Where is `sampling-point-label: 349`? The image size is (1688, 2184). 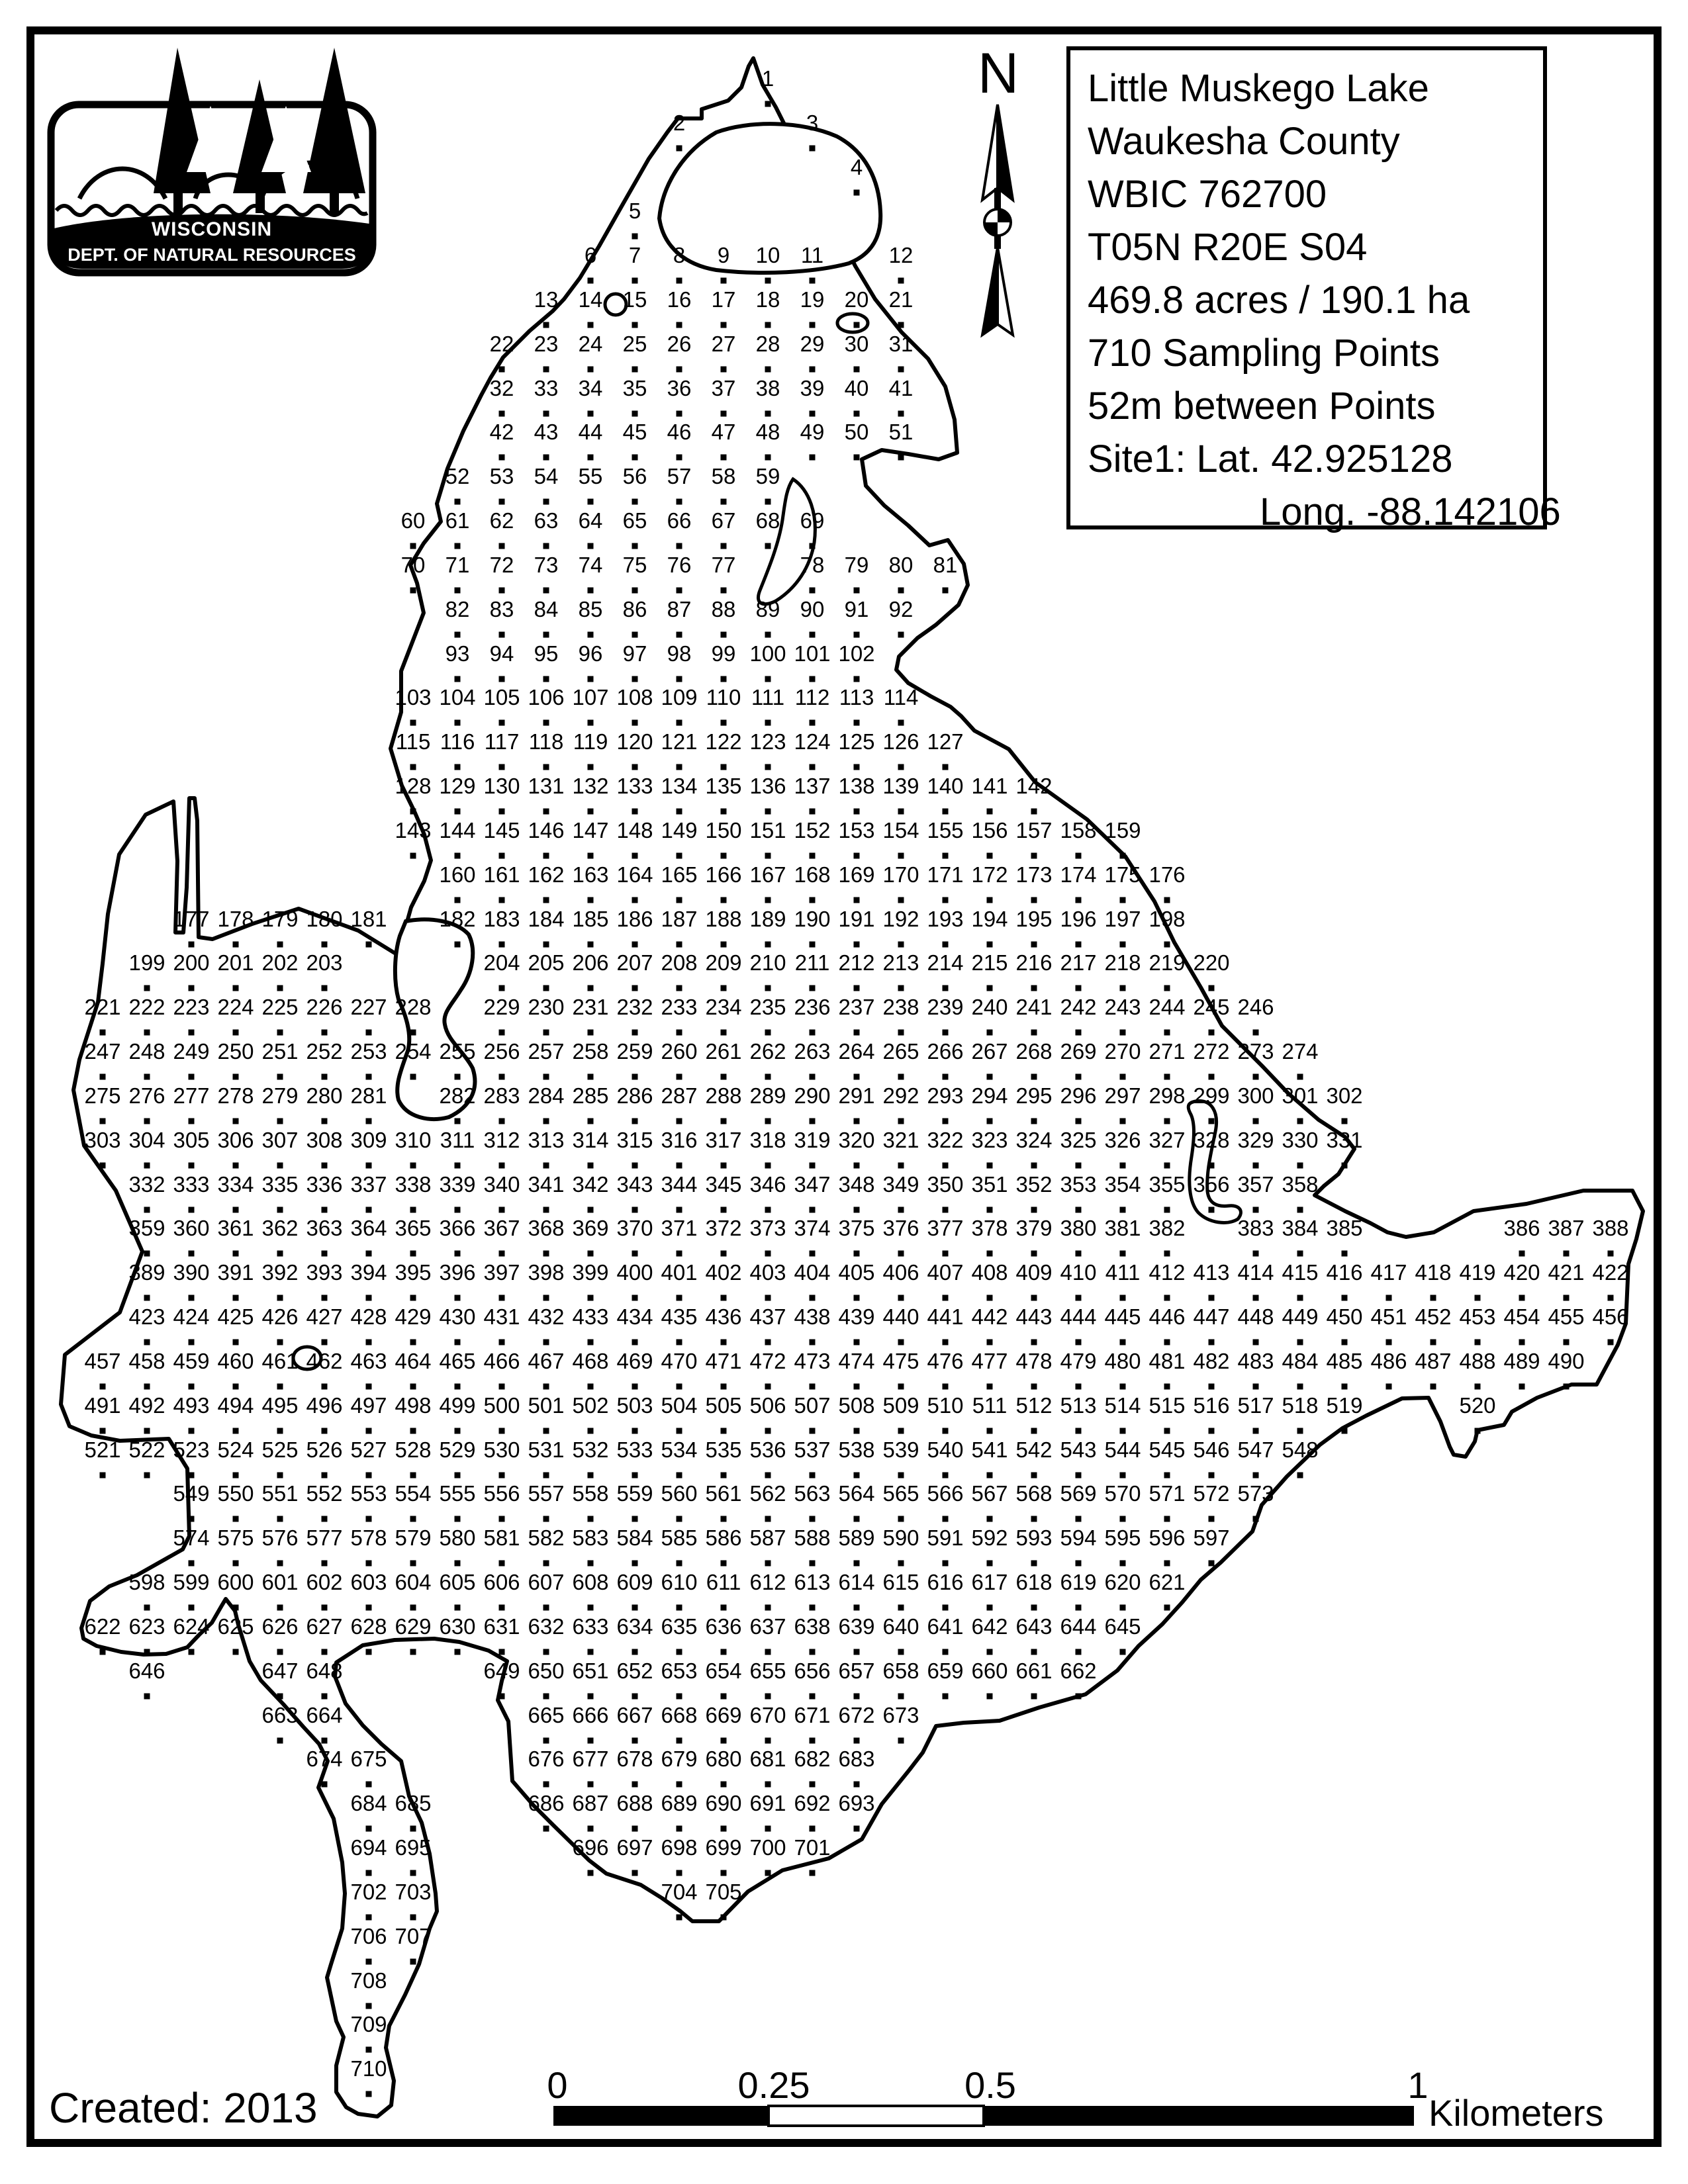
sampling-point-label: 349 is located at coordinates (900, 1184).